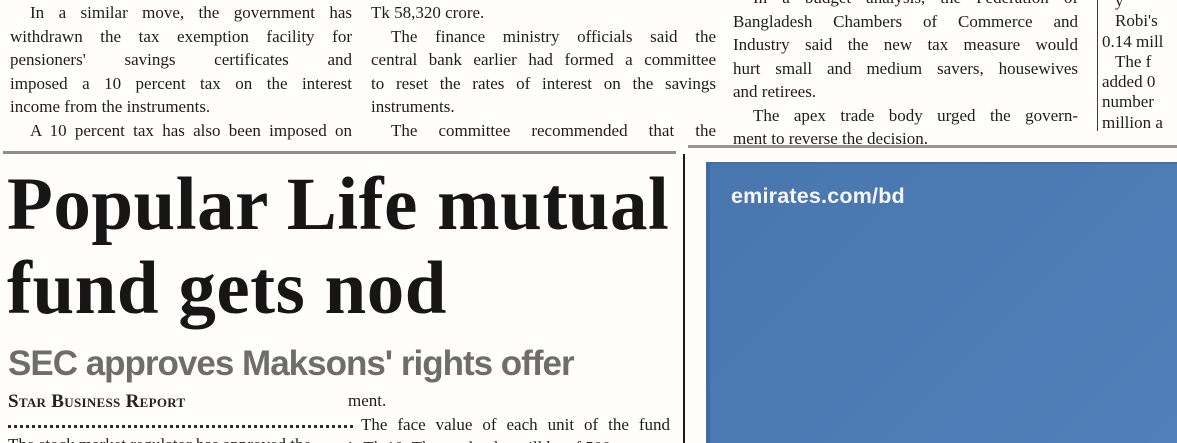 This screenshot has width=1177, height=443. Describe the element at coordinates (1133, 41) in the screenshot. I see `text-line: 0.14 mill` at that location.